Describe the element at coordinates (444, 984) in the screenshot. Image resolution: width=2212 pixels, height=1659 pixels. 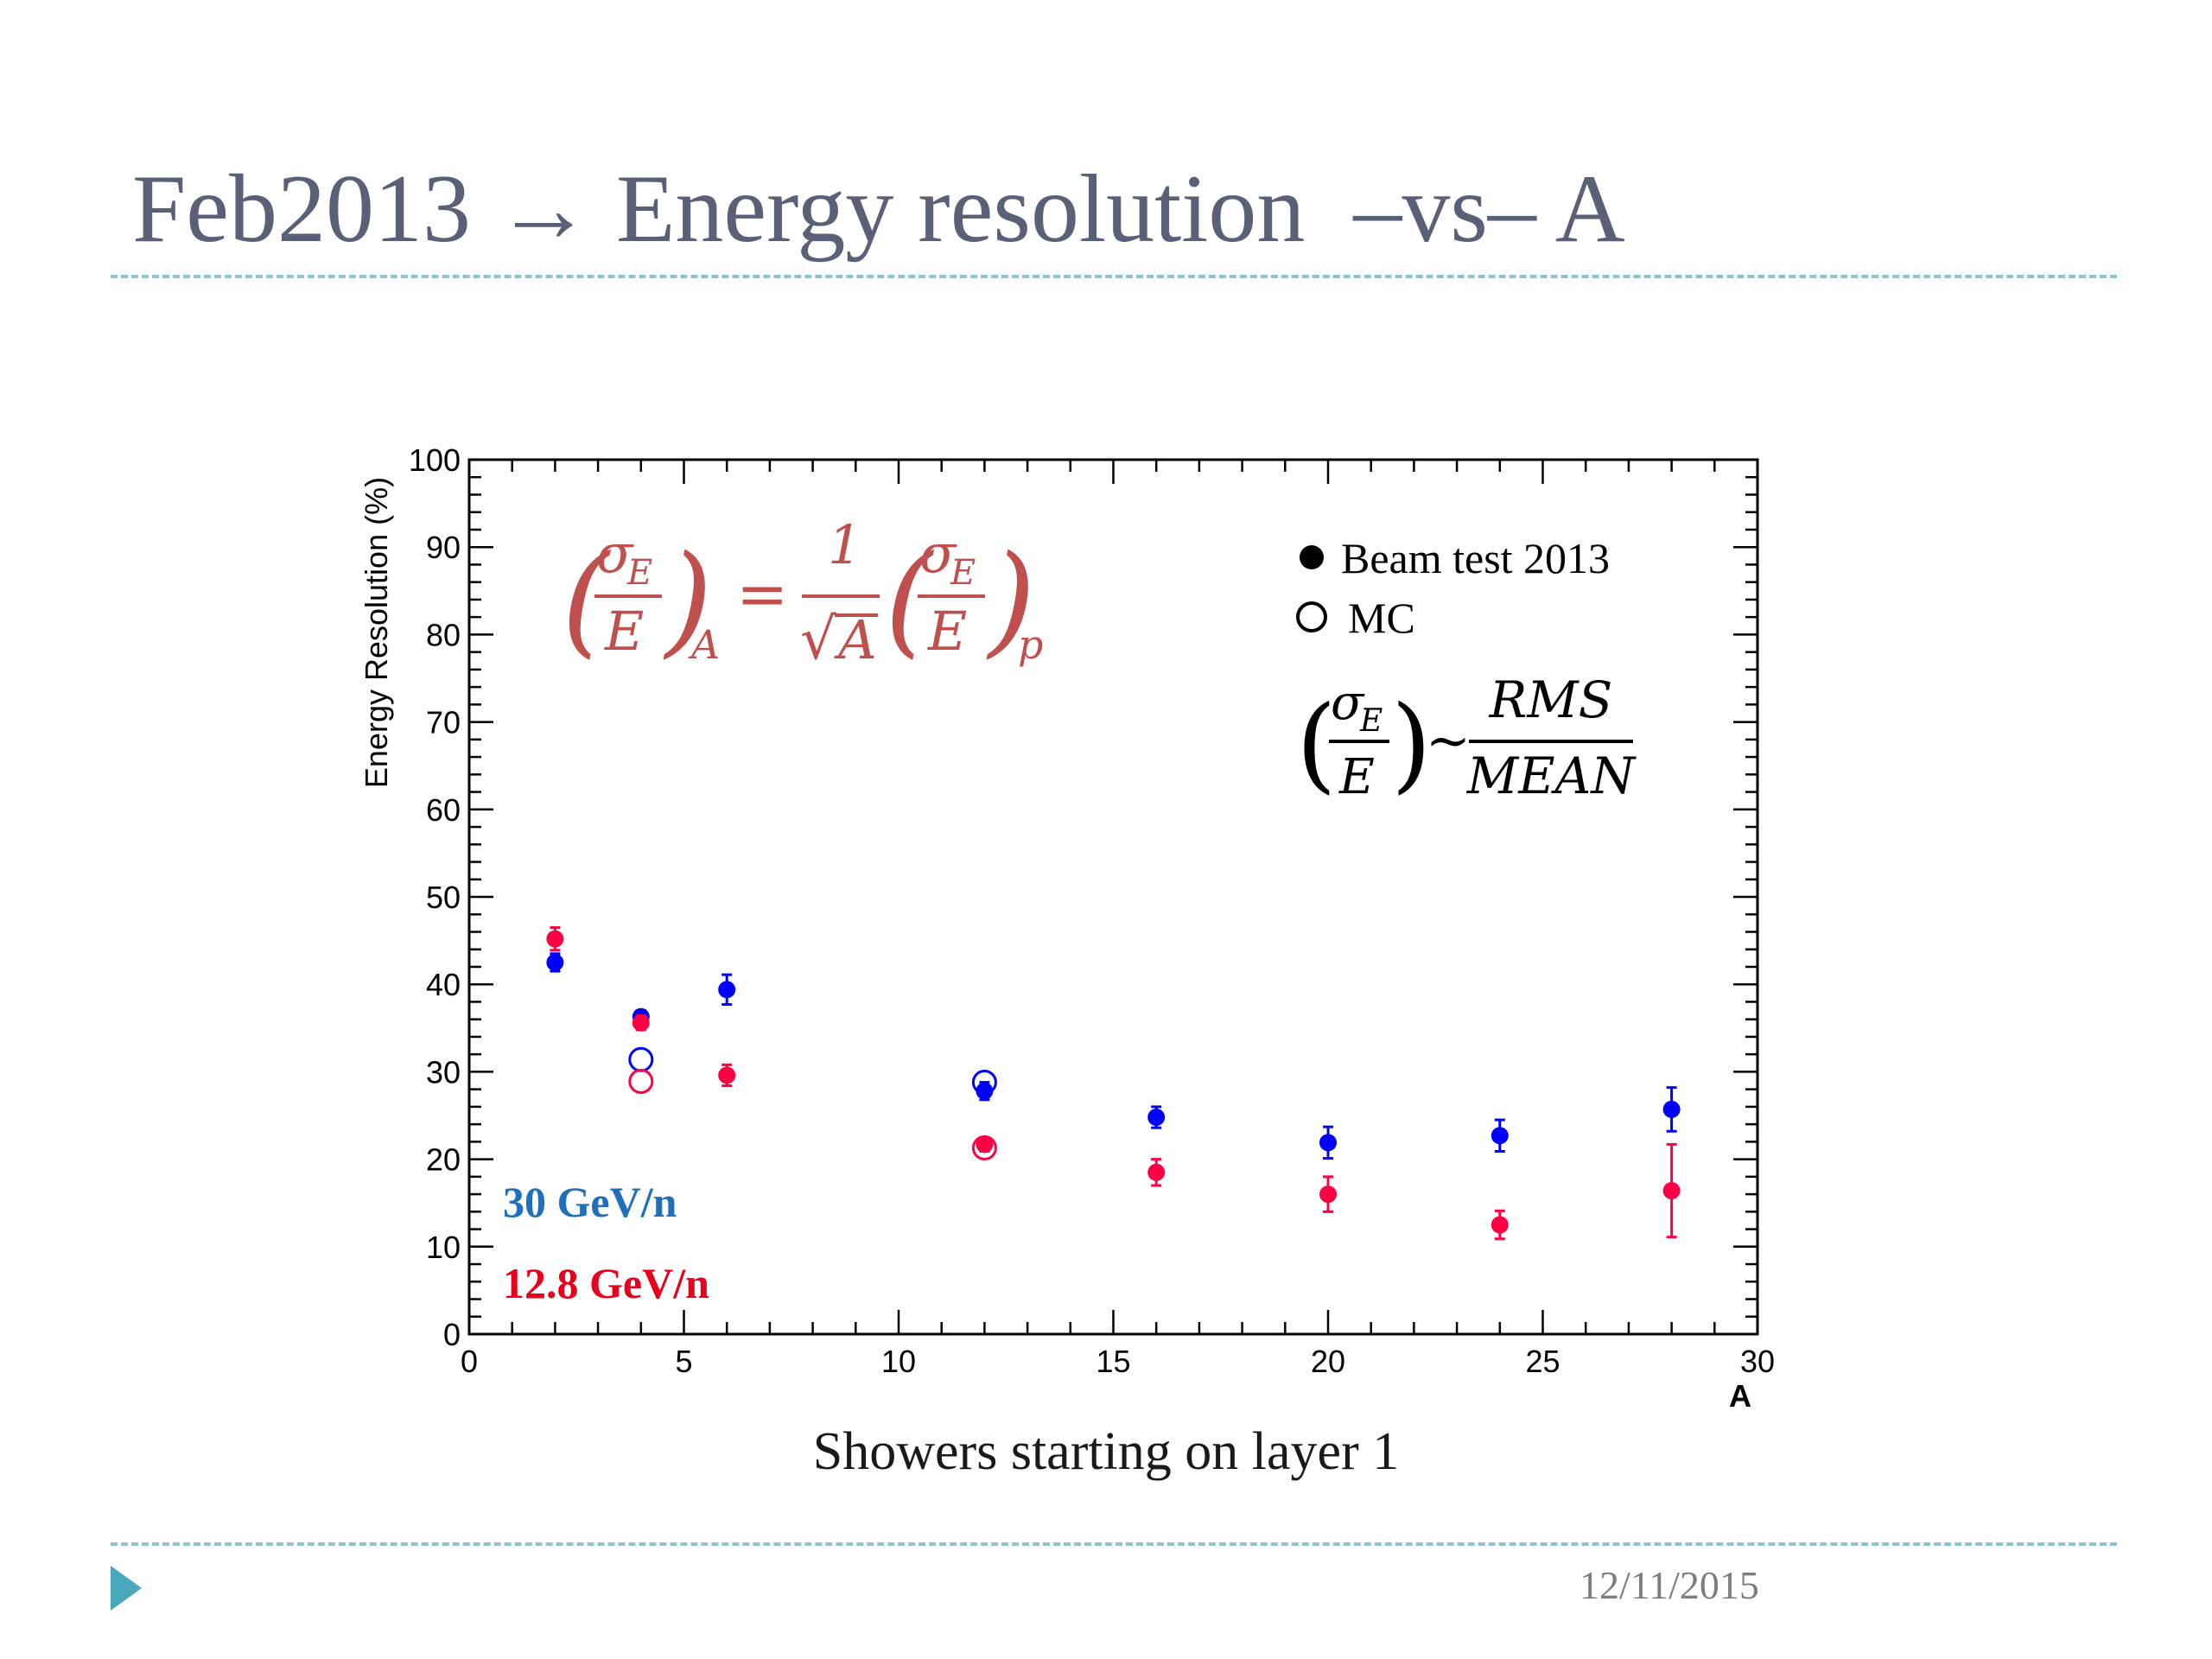
I see `y-tick-label: 40` at that location.